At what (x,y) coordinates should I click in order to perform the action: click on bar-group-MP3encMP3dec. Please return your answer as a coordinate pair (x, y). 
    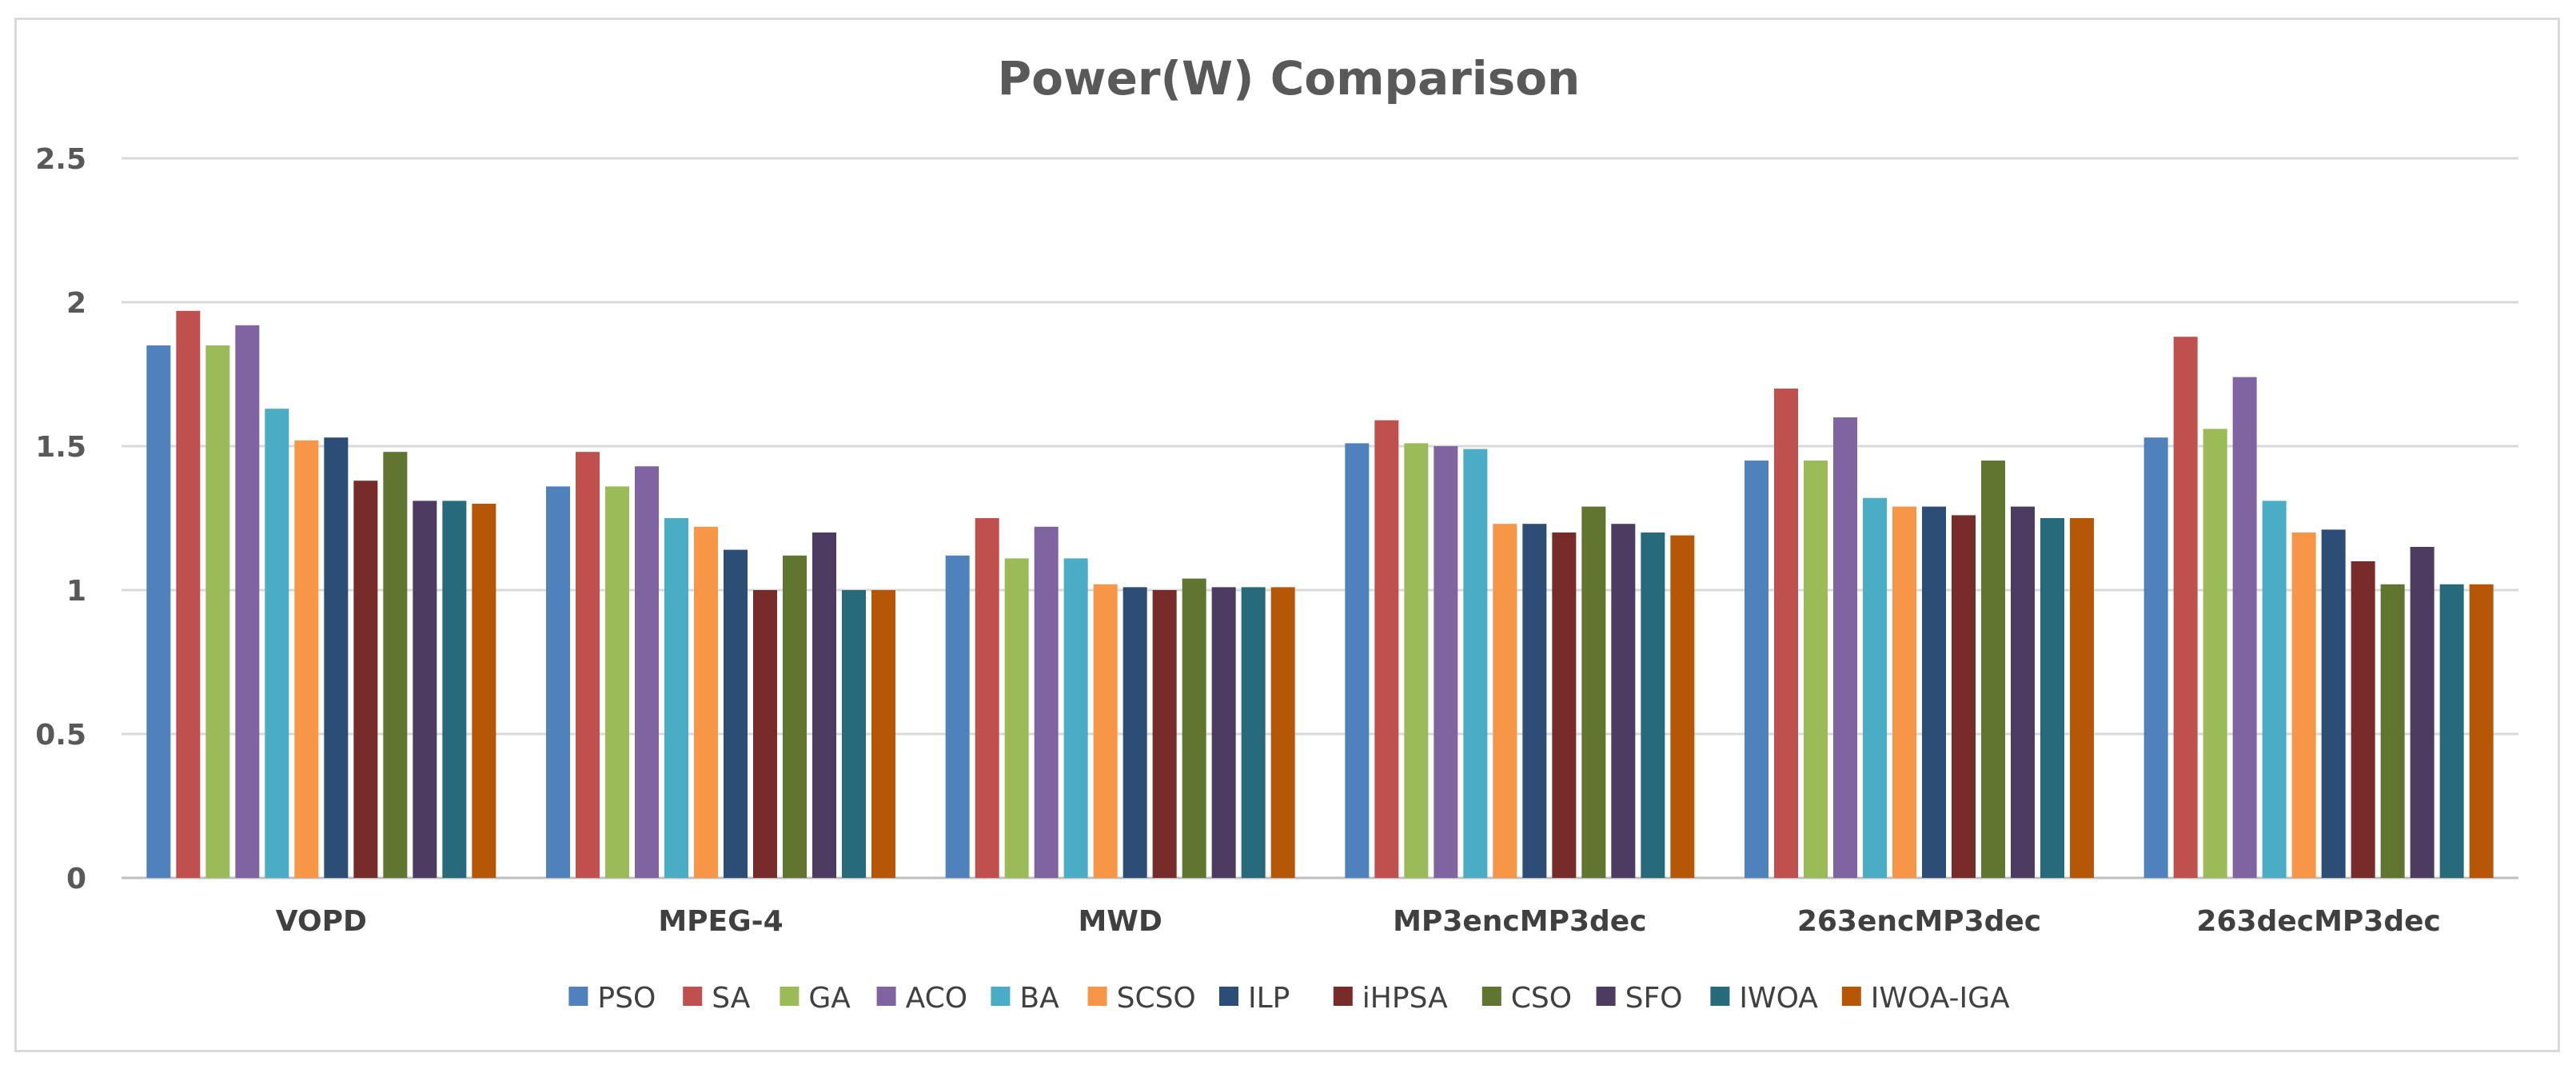
    Looking at the image, I should click on (1520, 649).